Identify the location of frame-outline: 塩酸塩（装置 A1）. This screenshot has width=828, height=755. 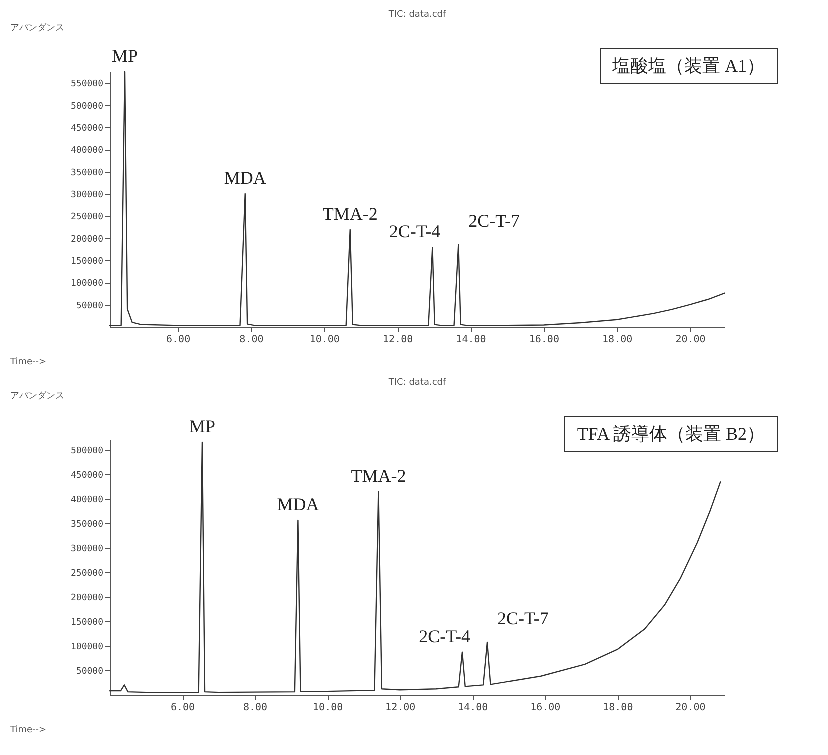
(689, 66).